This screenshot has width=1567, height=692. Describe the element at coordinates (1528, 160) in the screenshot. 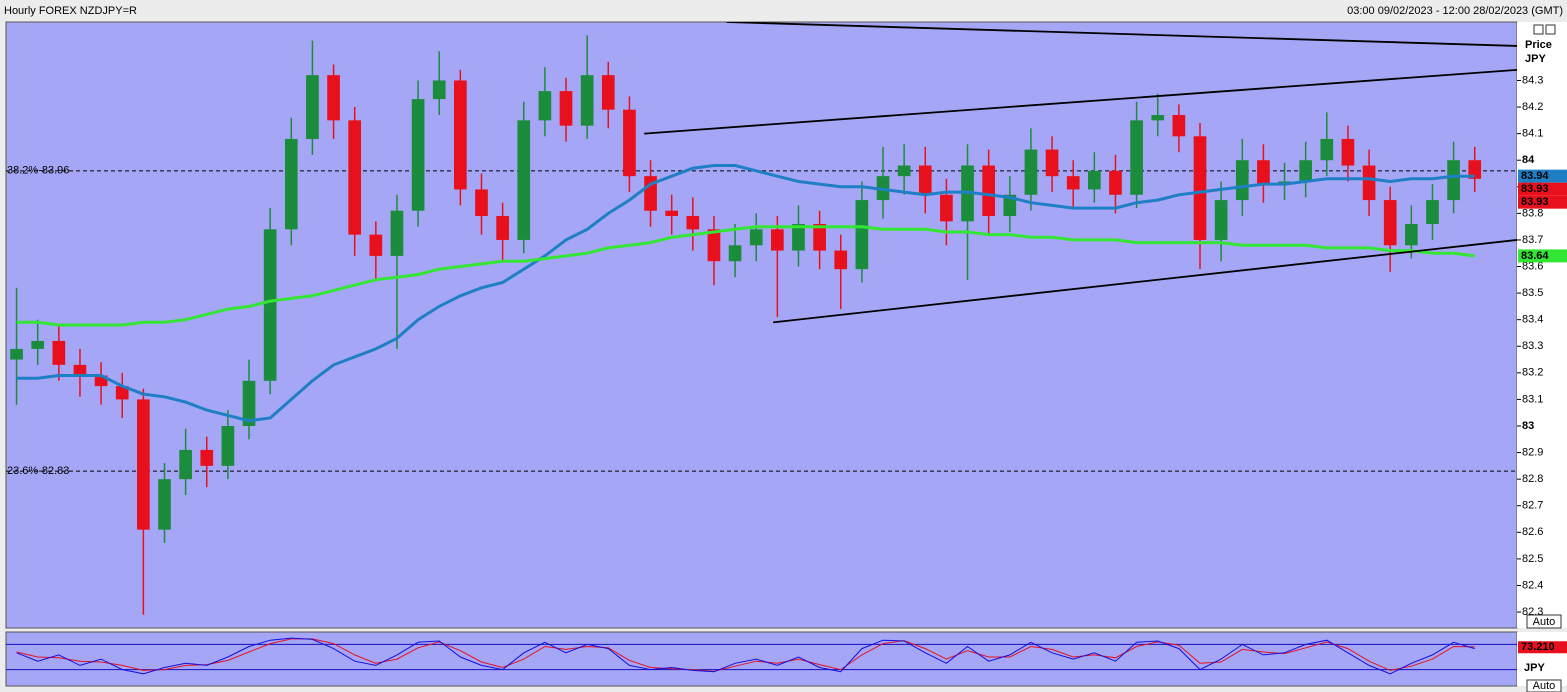

I see `y-tick-label: 84` at that location.